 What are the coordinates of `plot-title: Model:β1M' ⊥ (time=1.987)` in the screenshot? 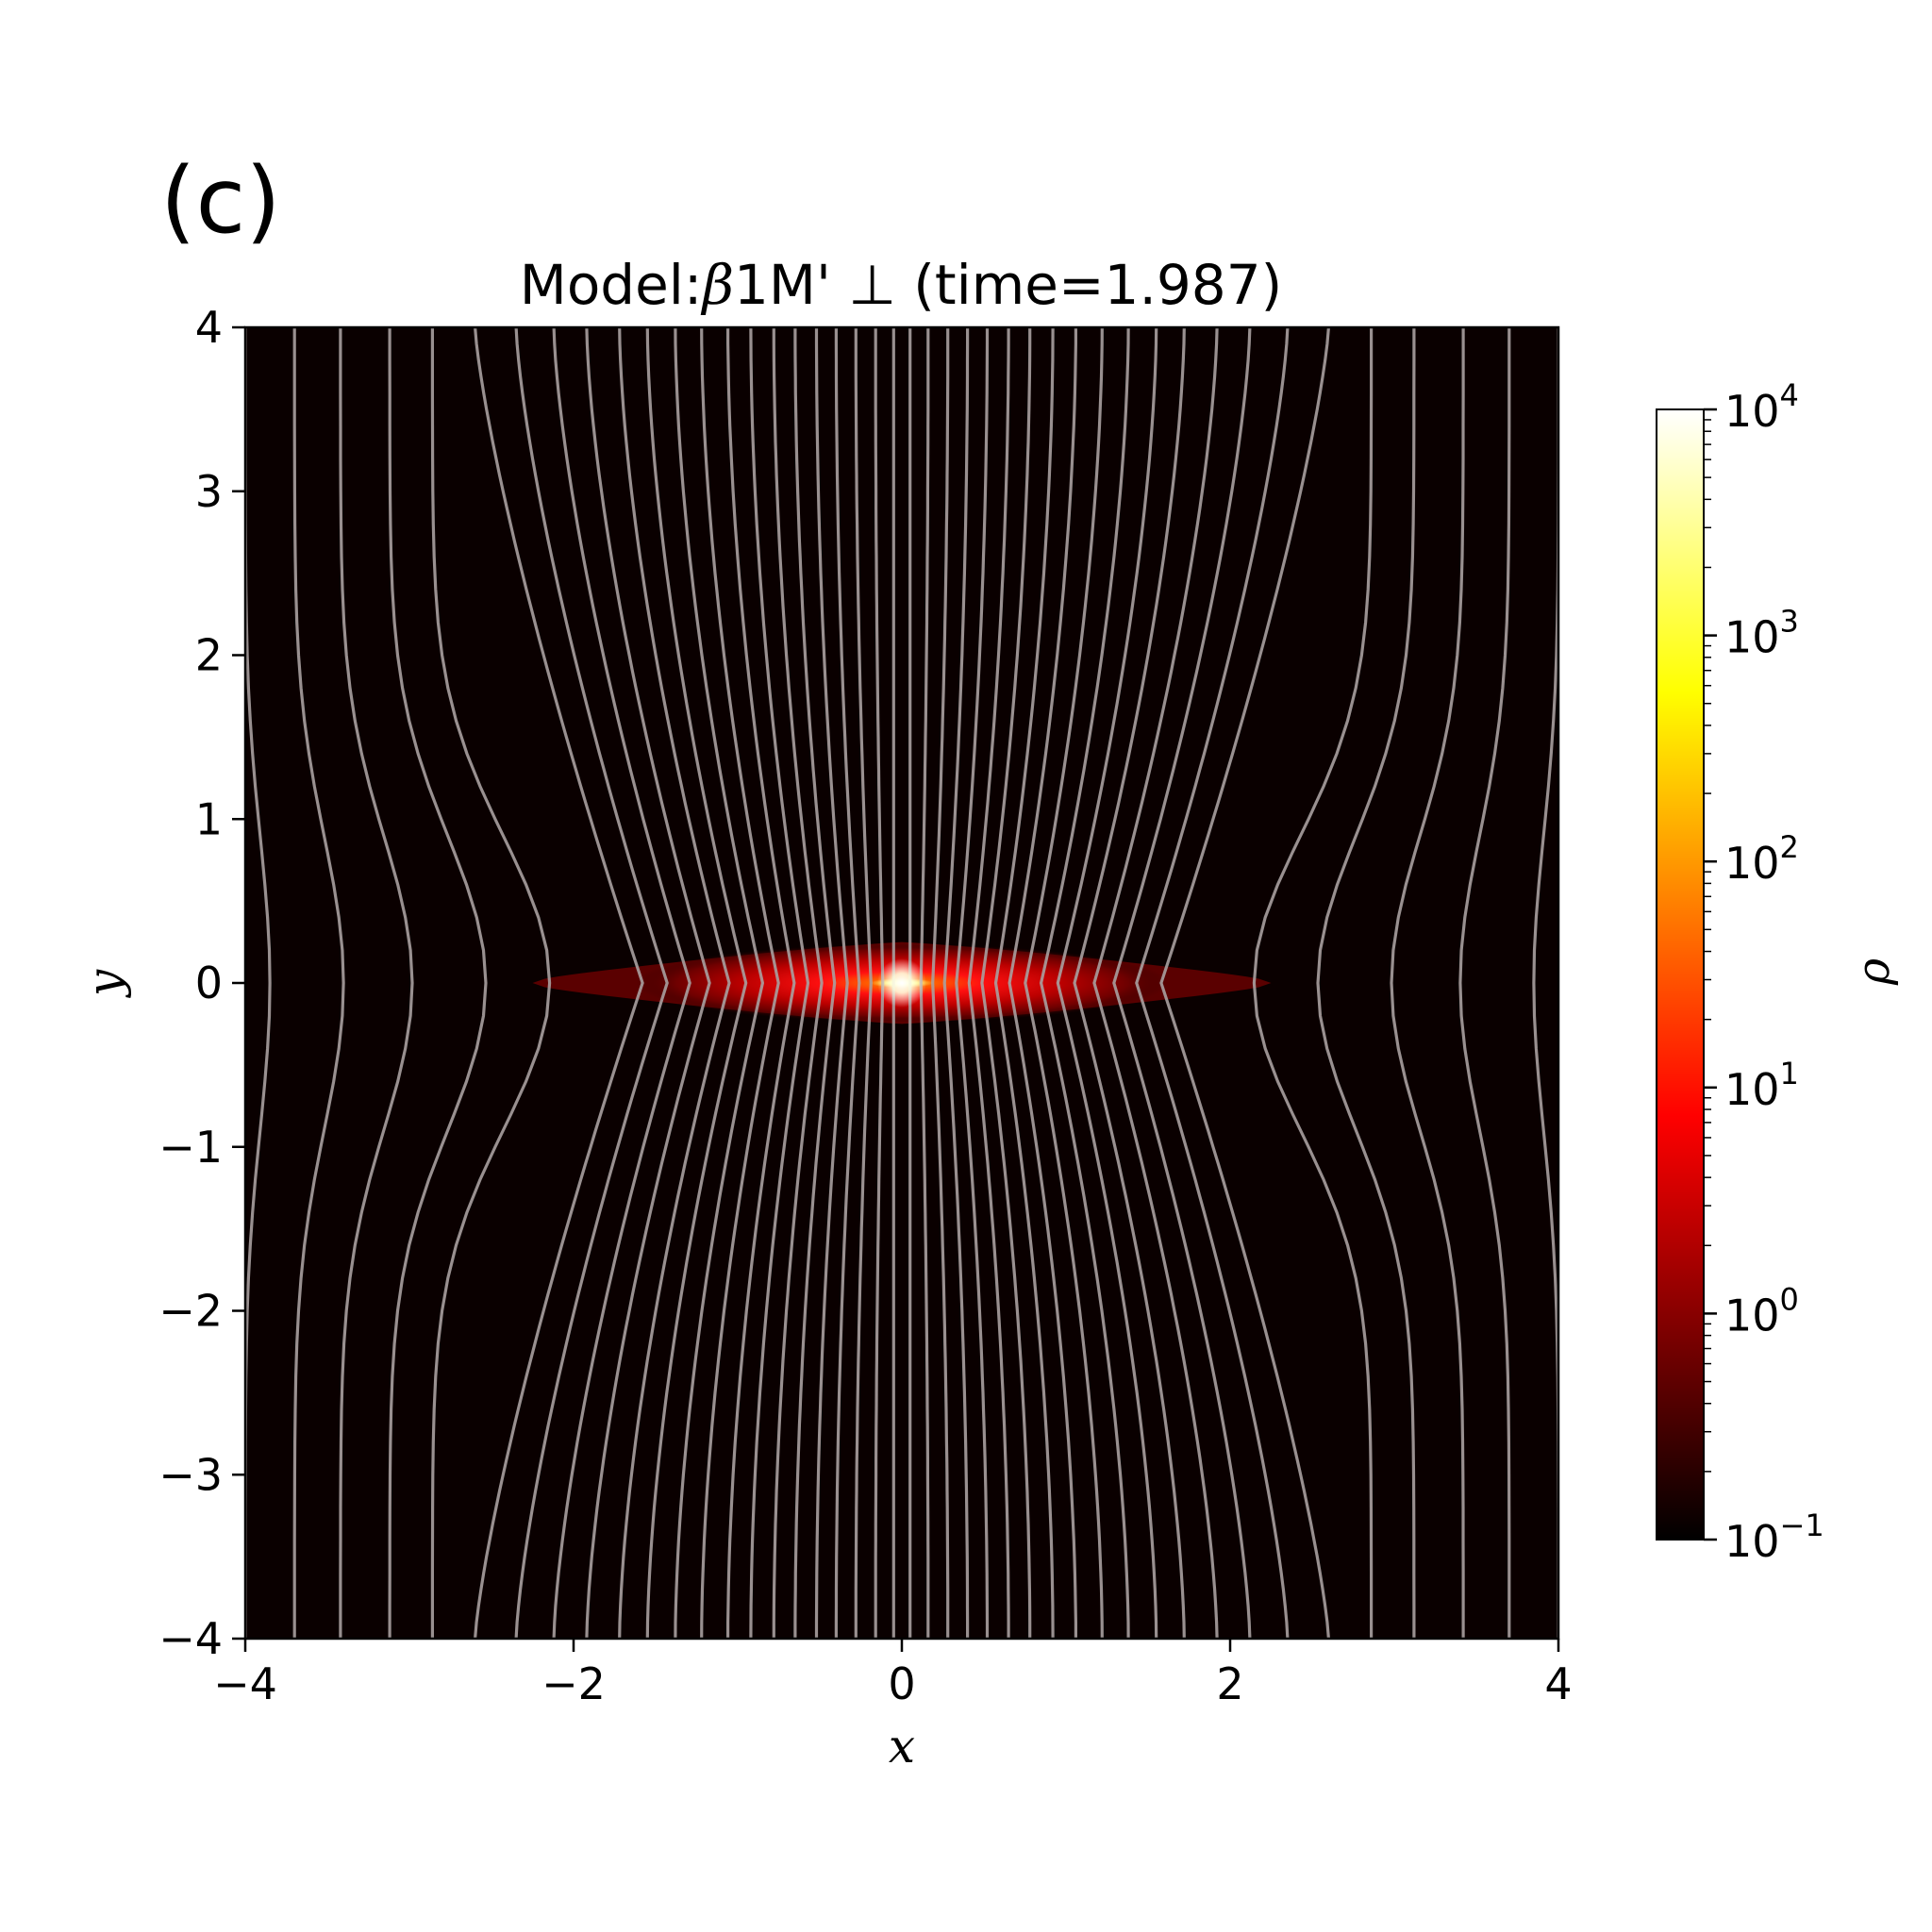 It's located at (901, 285).